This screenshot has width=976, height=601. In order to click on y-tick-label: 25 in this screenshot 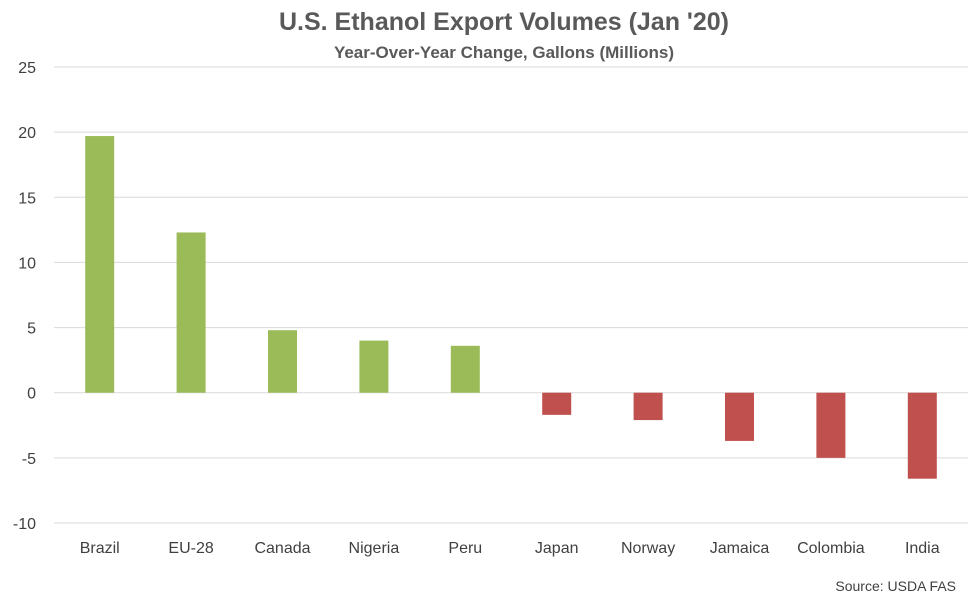, I will do `click(27, 68)`.